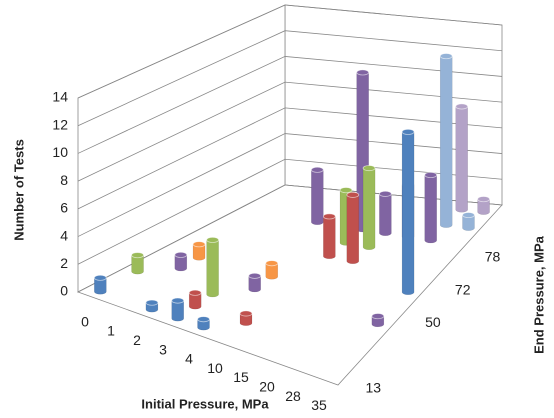 The height and width of the screenshot is (418, 554). What do you see at coordinates (373, 388) in the screenshot?
I see `z-tick-label: 13` at bounding box center [373, 388].